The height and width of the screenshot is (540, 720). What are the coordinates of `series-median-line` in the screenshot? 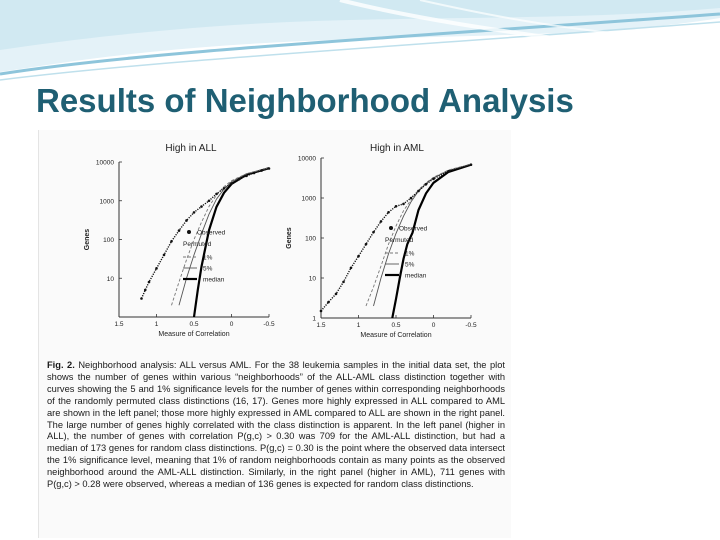 It's located at (431, 241).